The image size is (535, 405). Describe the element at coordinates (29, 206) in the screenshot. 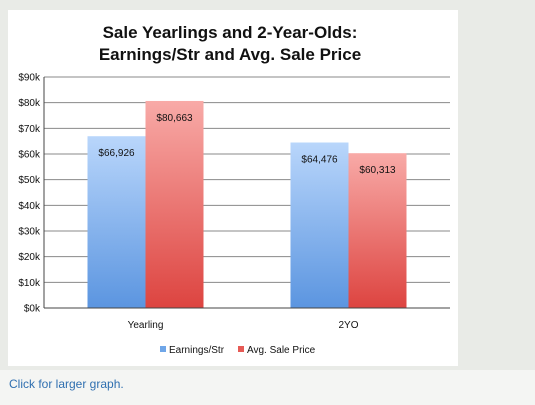

I see `y-tick-label: $40k` at that location.